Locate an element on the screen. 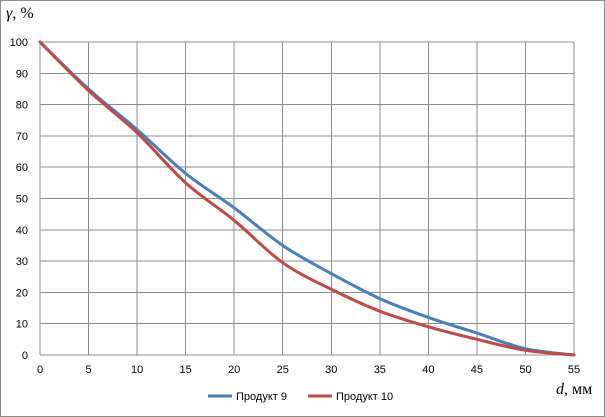  y-tick-label-8: 80 is located at coordinates (22, 106).